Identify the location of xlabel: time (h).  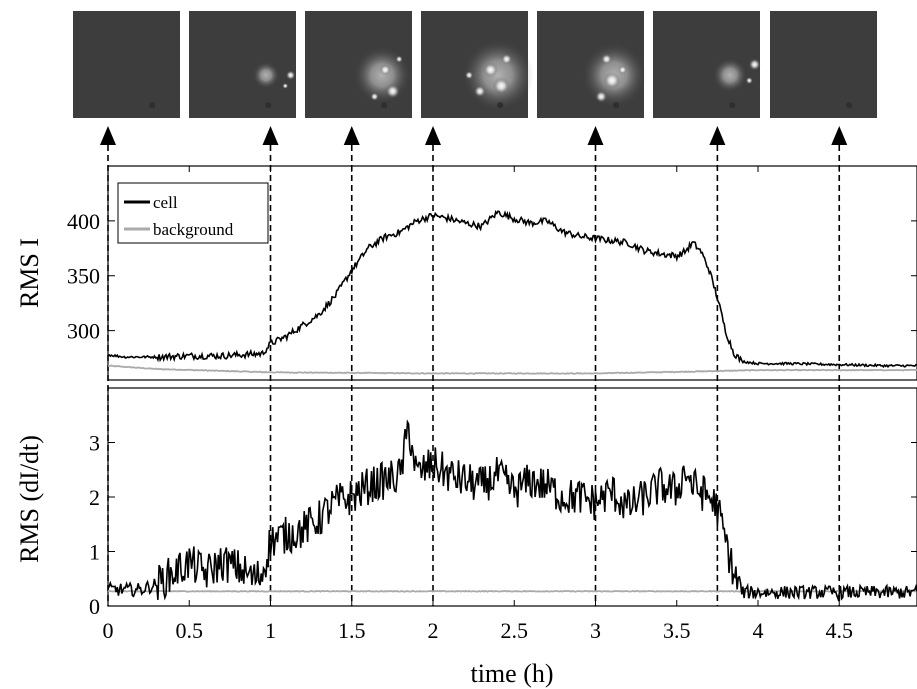
(511, 673).